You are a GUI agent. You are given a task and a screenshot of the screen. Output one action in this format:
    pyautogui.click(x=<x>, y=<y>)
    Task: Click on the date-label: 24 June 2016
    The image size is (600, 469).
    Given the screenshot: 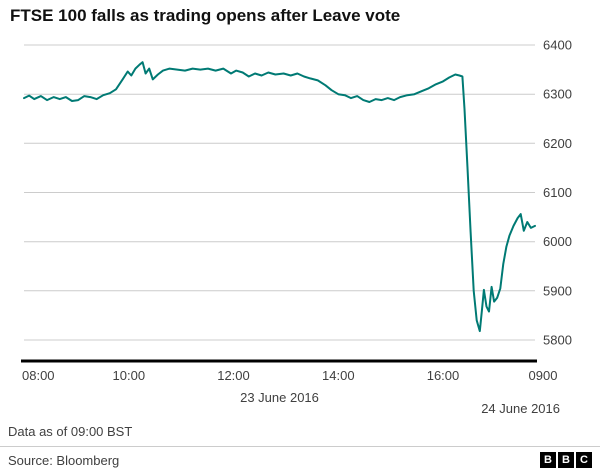 What is the action you would take?
    pyautogui.click(x=520, y=408)
    